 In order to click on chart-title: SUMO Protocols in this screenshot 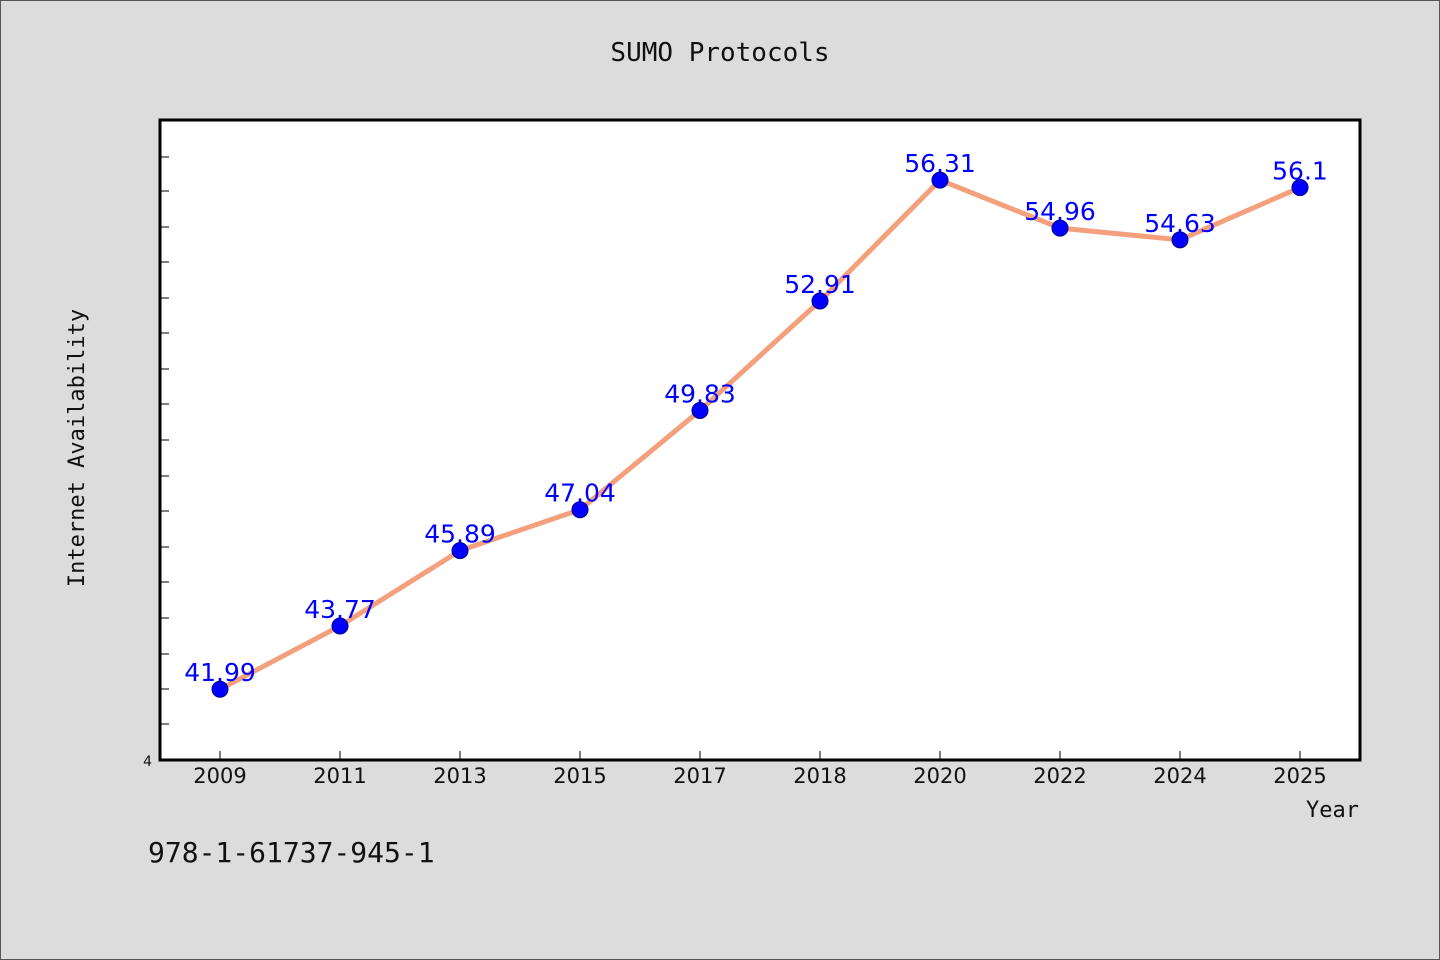, I will do `click(719, 53)`.